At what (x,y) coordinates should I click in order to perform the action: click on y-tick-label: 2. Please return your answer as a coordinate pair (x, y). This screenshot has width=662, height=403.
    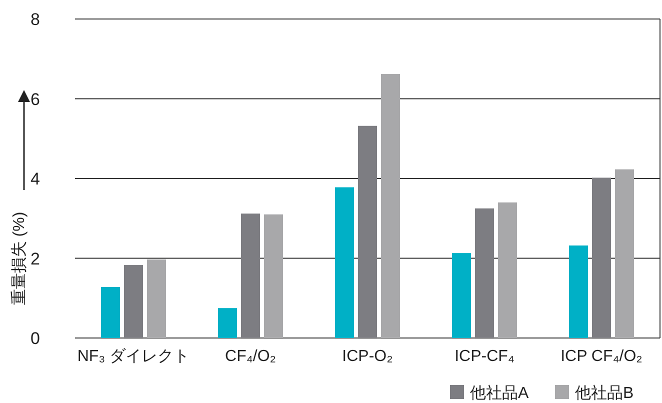
    Looking at the image, I should click on (35, 258).